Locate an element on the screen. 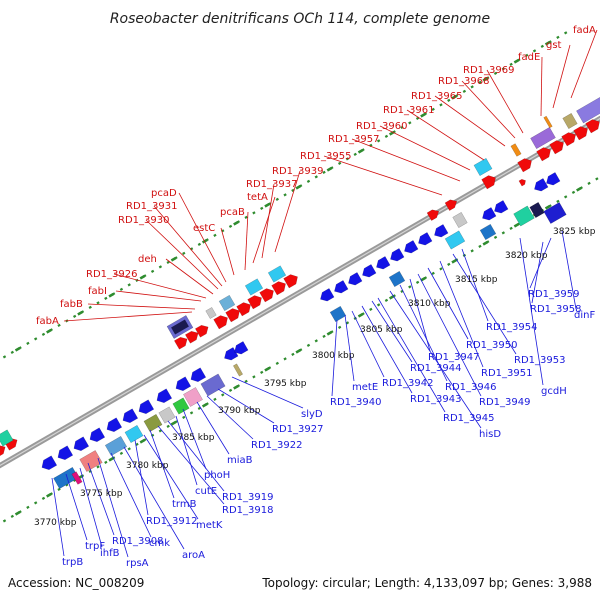 The image size is (600, 600). reverse-gene-label: trmB is located at coordinates (184, 504).